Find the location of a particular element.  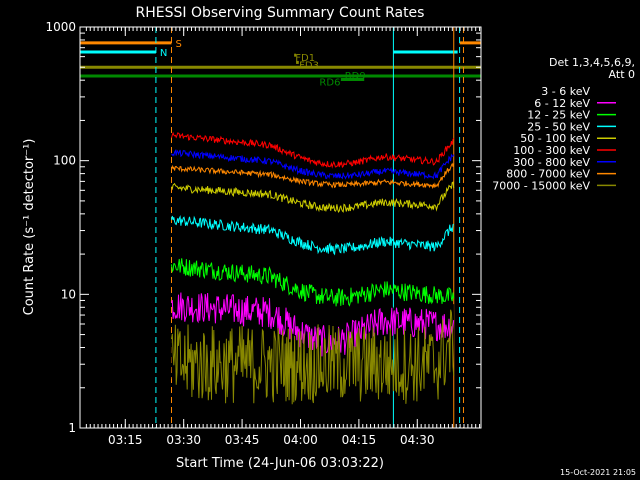

legend-label-2: 12 - 25 keV is located at coordinates (558, 115).